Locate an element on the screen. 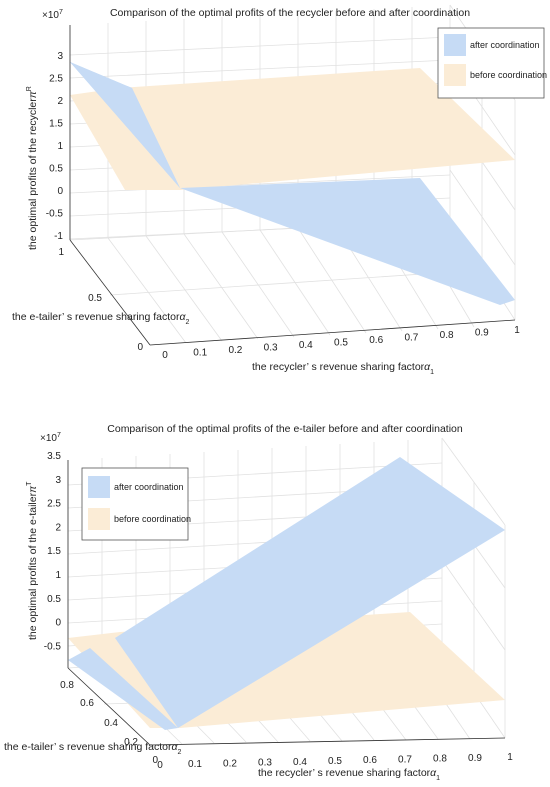 The image size is (550, 787). tick-label: 3.5 is located at coordinates (54, 456).